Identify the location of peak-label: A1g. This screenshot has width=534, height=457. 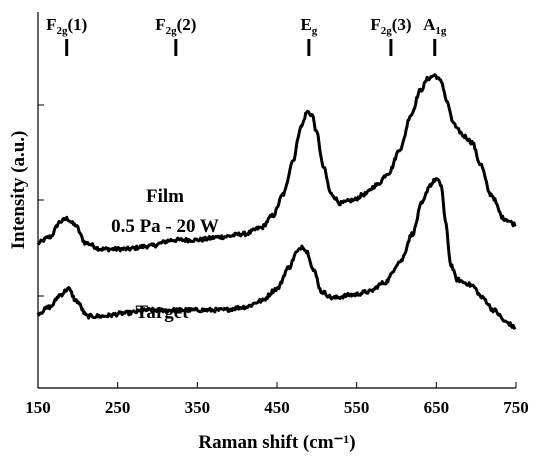
(435, 26).